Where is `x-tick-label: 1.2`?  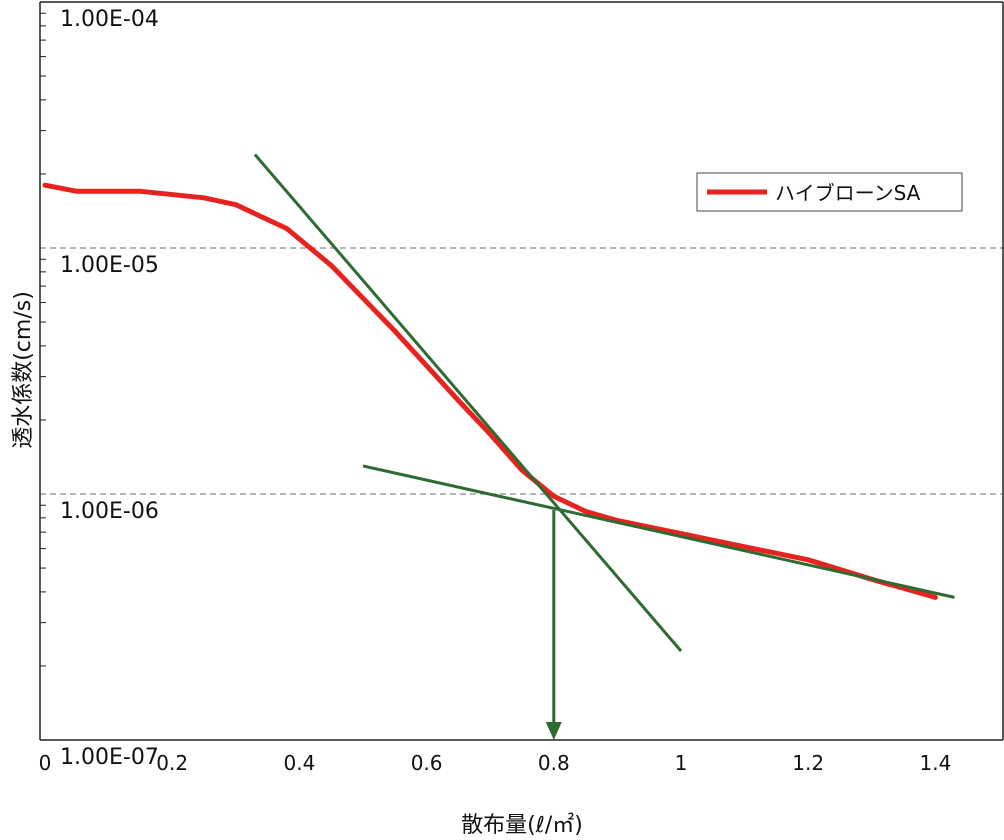 x-tick-label: 1.2 is located at coordinates (808, 763).